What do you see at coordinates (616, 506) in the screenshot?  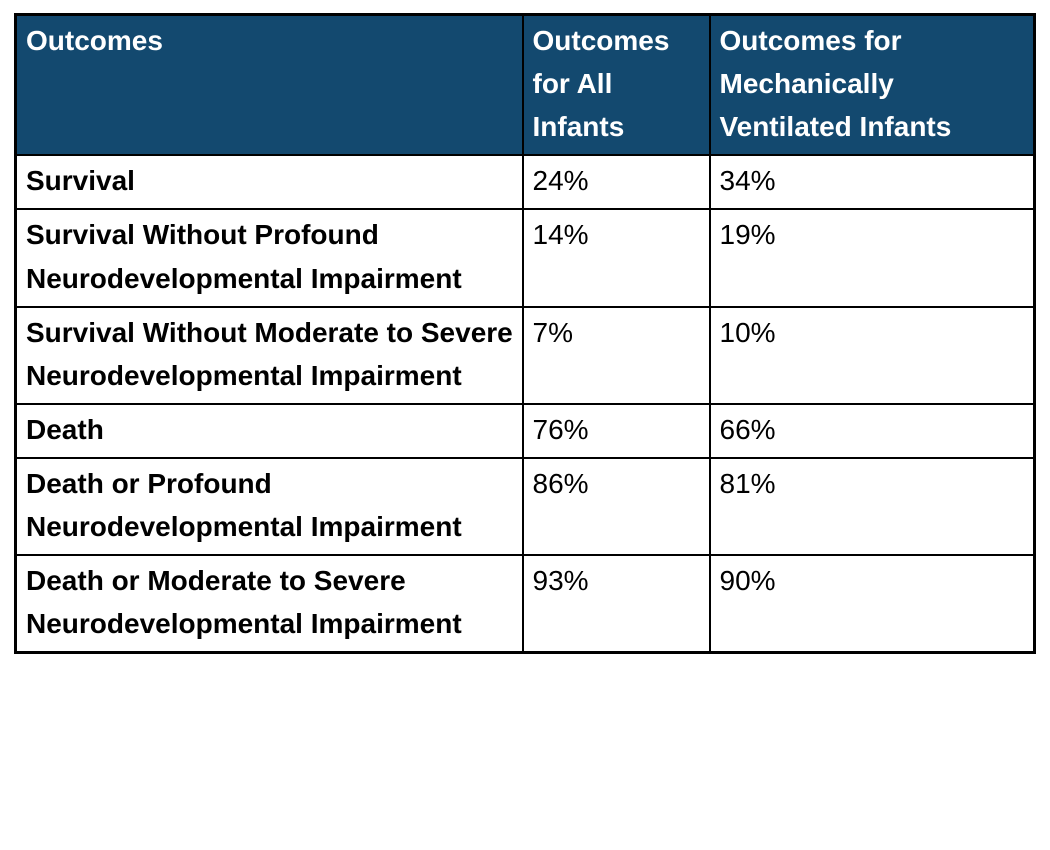 I see `all-infants-cell: 86%` at bounding box center [616, 506].